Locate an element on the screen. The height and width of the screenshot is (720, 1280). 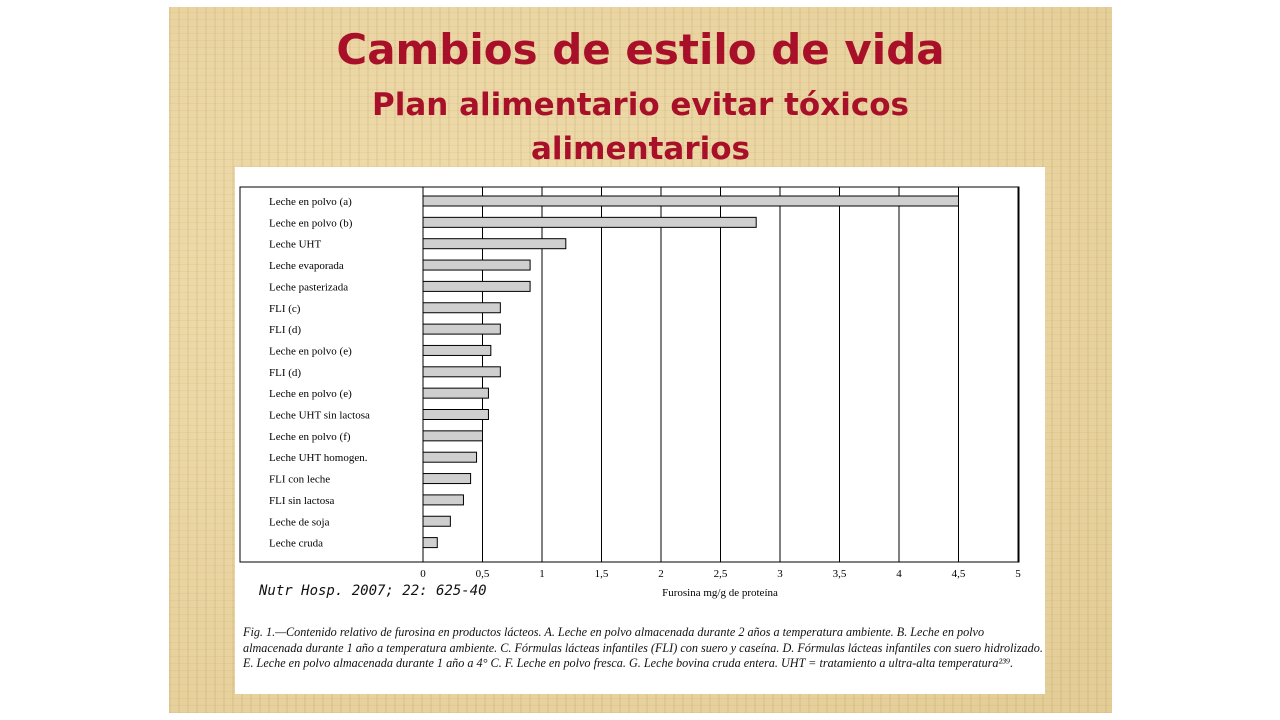
category-label: Leche cruda is located at coordinates (296, 544).